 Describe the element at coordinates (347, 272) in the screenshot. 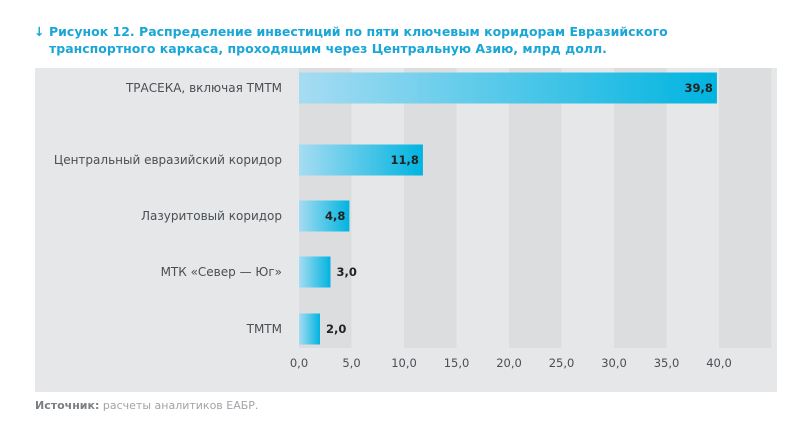

I see `data-label: 3,0` at that location.